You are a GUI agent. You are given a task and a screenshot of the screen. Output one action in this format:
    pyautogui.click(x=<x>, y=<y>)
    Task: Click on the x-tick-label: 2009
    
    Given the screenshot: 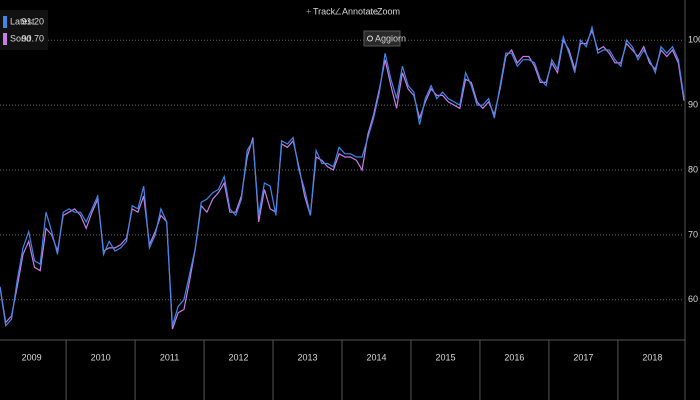 What is the action you would take?
    pyautogui.click(x=32, y=357)
    